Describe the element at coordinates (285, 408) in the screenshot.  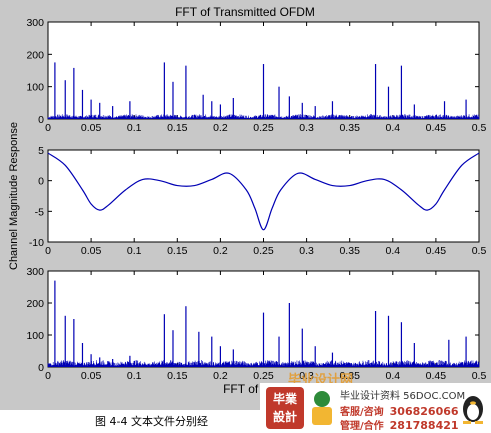
I see `ad-logo: 毕業 設計` at that location.